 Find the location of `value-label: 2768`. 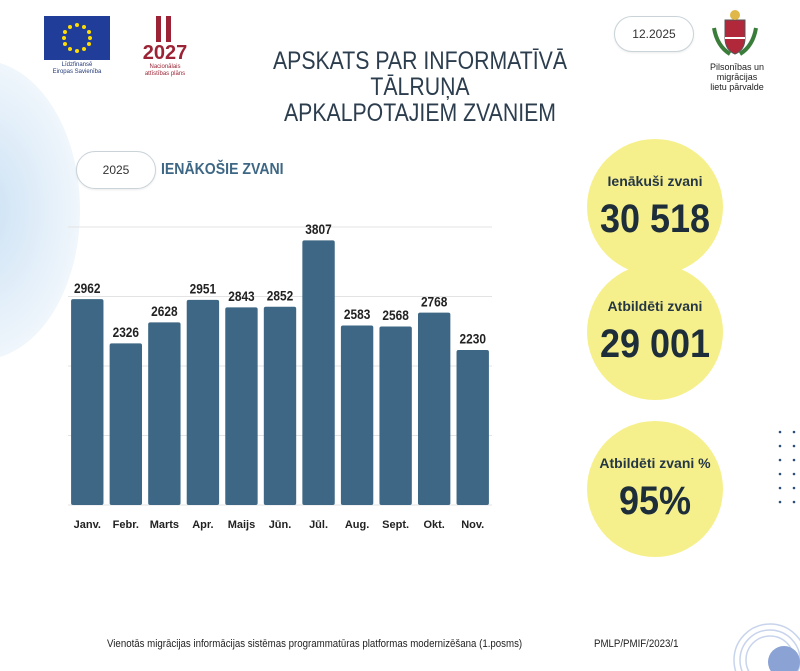

value-label: 2768 is located at coordinates (434, 301).